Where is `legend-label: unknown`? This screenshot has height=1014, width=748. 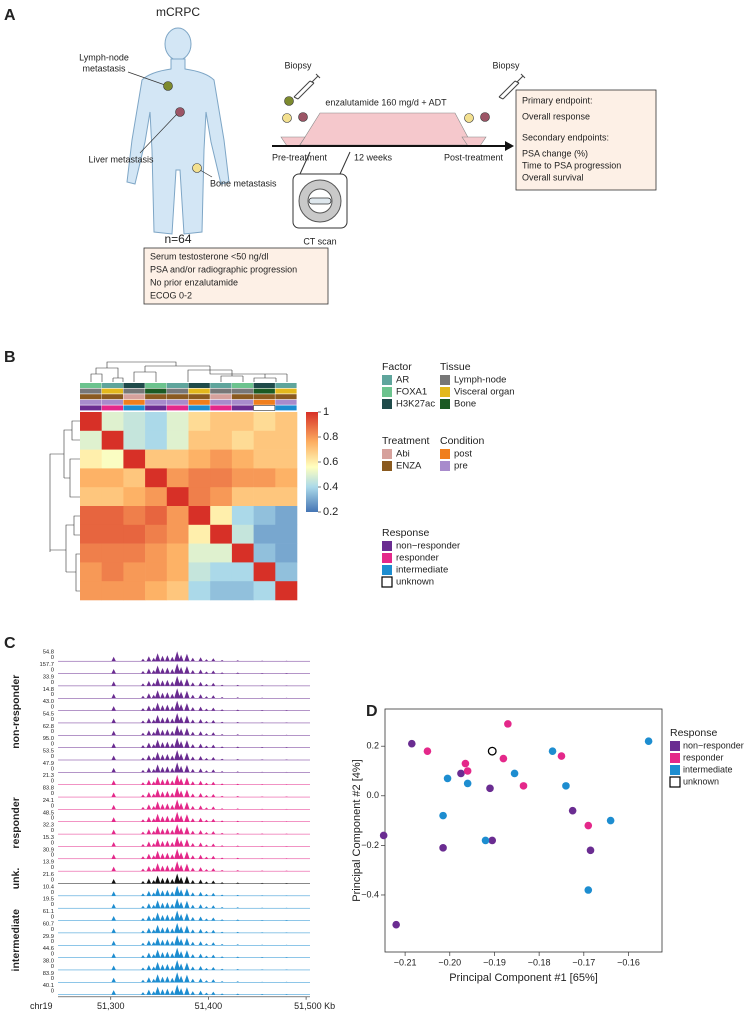 legend-label: unknown is located at coordinates (701, 781).